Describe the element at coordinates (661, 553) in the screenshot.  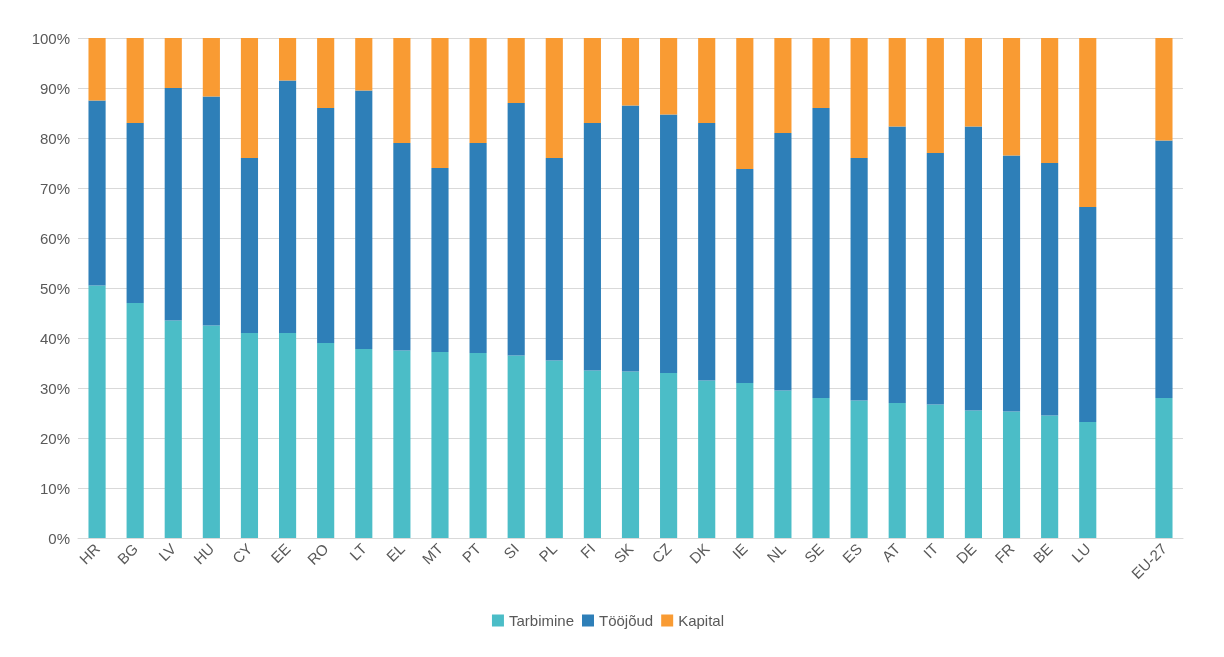
I see `x-tick-label: CZ` at that location.